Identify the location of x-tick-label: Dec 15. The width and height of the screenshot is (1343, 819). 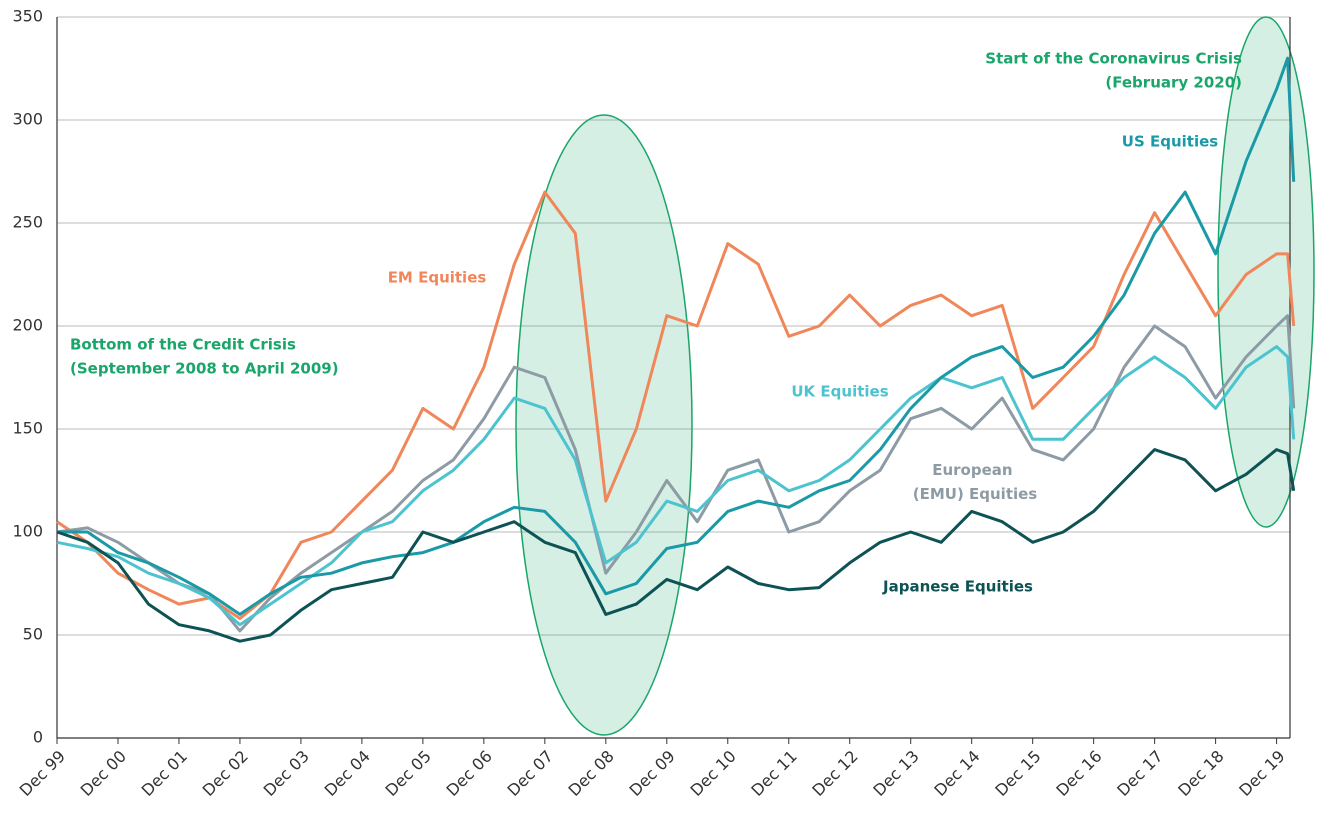
(1017, 773).